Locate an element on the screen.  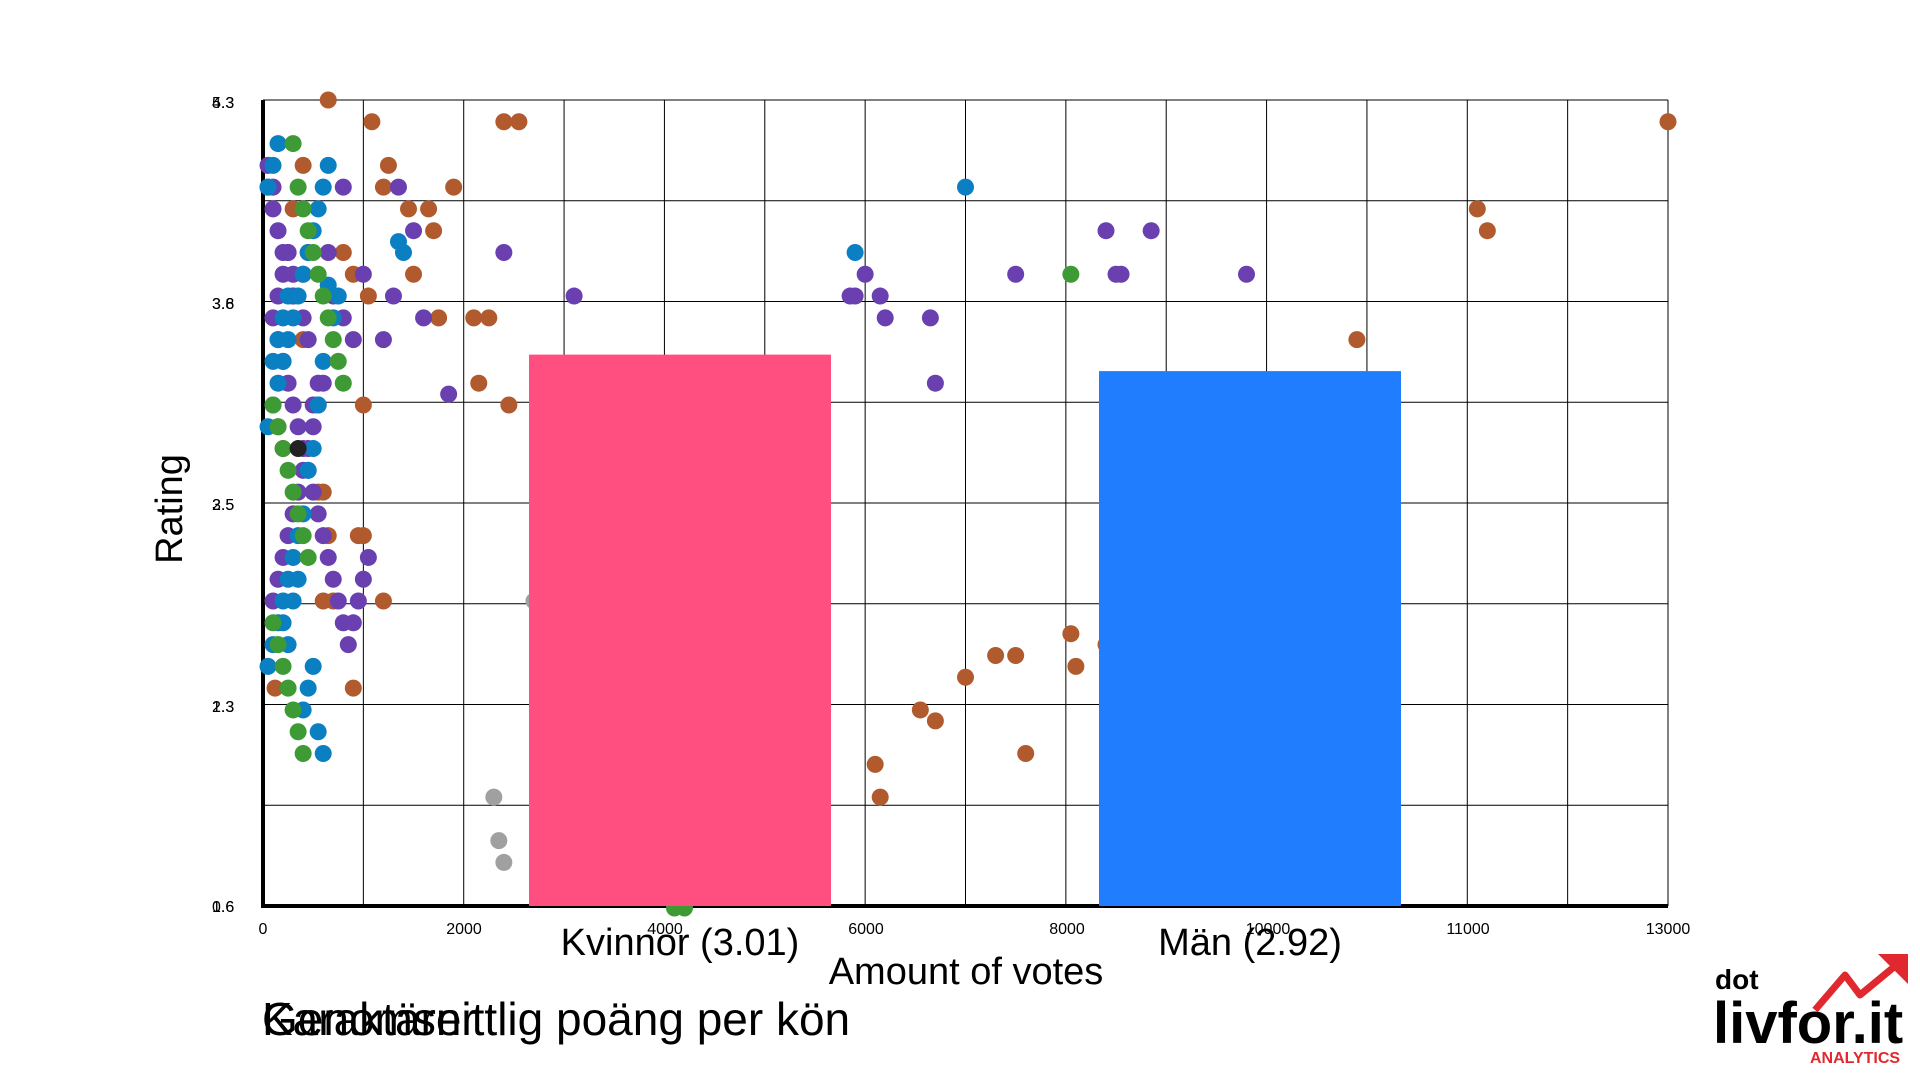
x-tick-label: 13000 is located at coordinates (1668, 929).